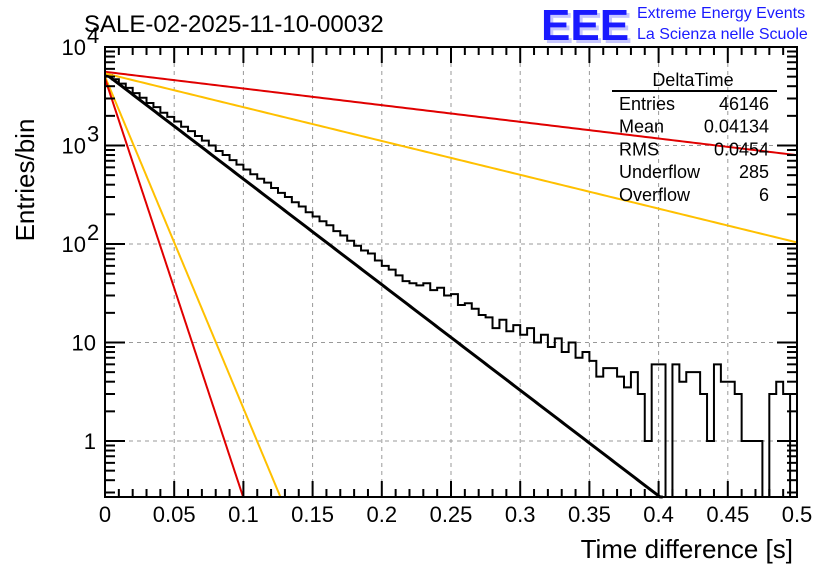  Describe the element at coordinates (174, 288) in the screenshot. I see `fit-red-lower` at that location.